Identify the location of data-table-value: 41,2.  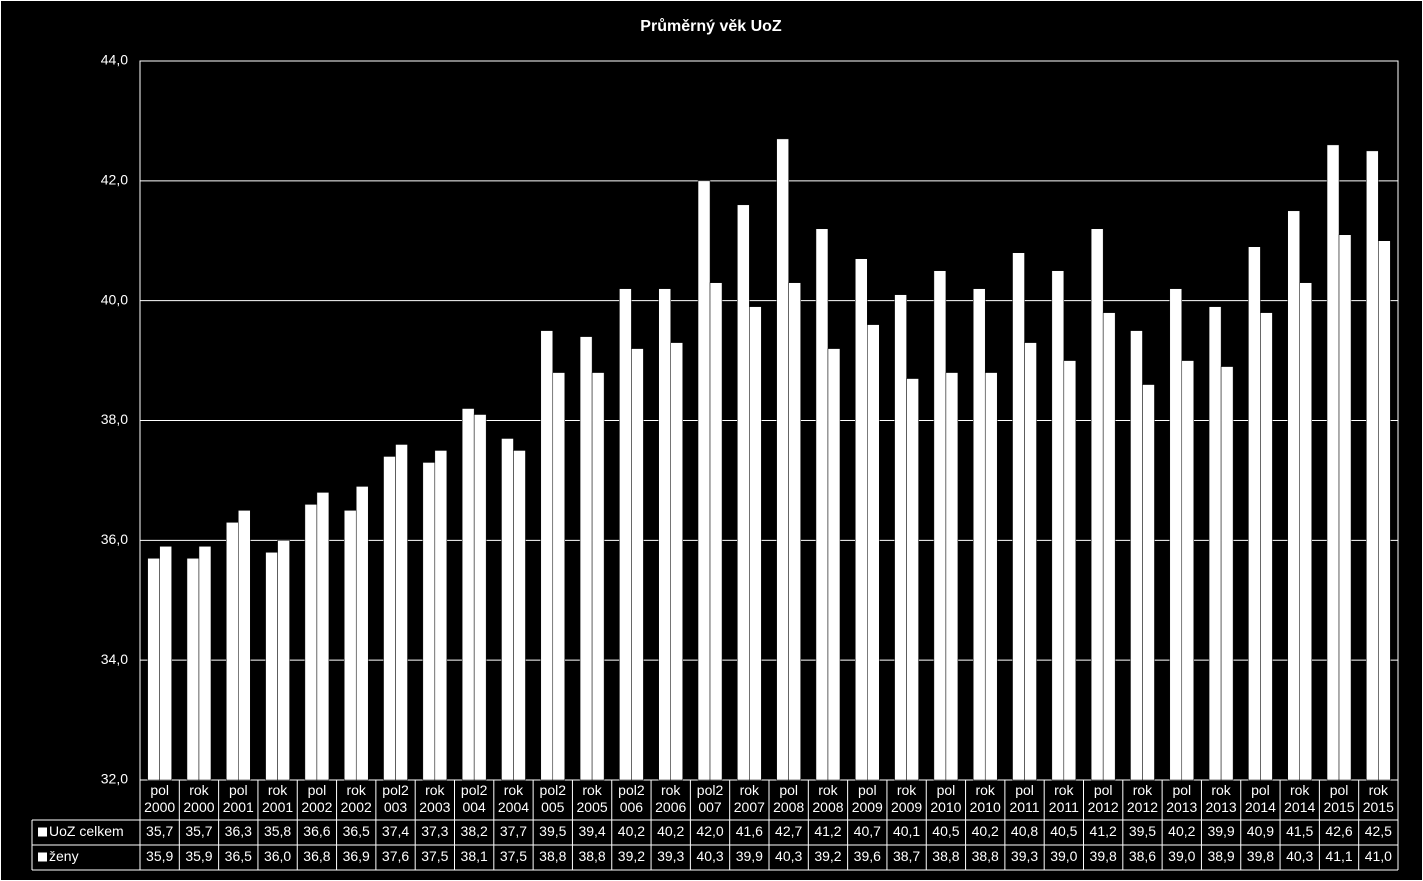
(827, 831).